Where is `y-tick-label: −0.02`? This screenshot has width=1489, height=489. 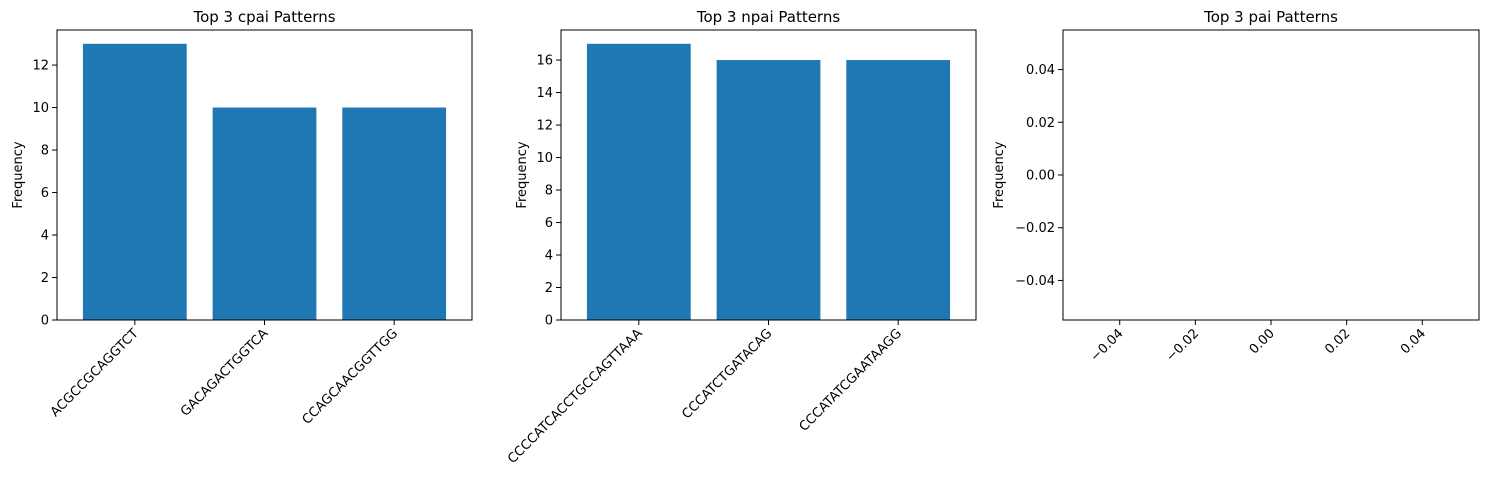
y-tick-label: −0.02 is located at coordinates (1035, 228).